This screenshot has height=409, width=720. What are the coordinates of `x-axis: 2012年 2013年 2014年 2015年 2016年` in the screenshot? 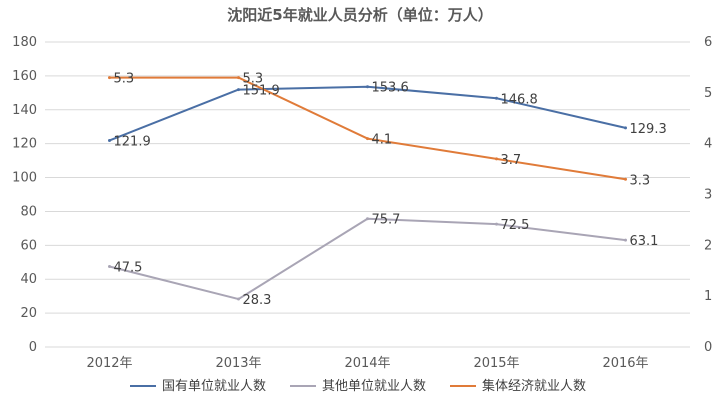 It's located at (367, 363).